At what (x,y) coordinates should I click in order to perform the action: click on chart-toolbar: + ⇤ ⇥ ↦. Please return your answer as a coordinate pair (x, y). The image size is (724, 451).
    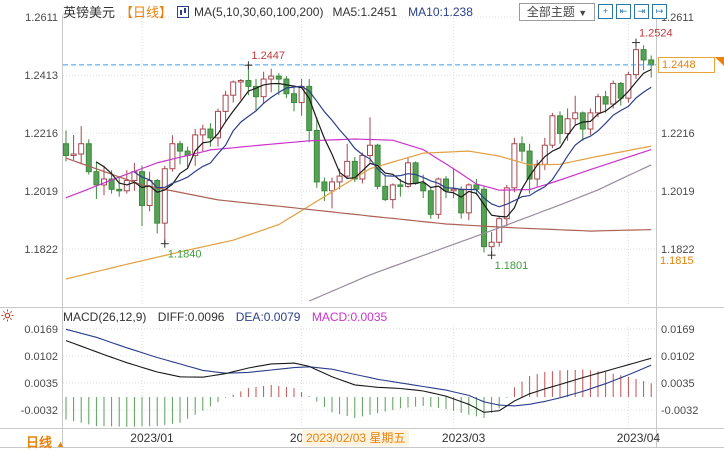
    Looking at the image, I should click on (632, 11).